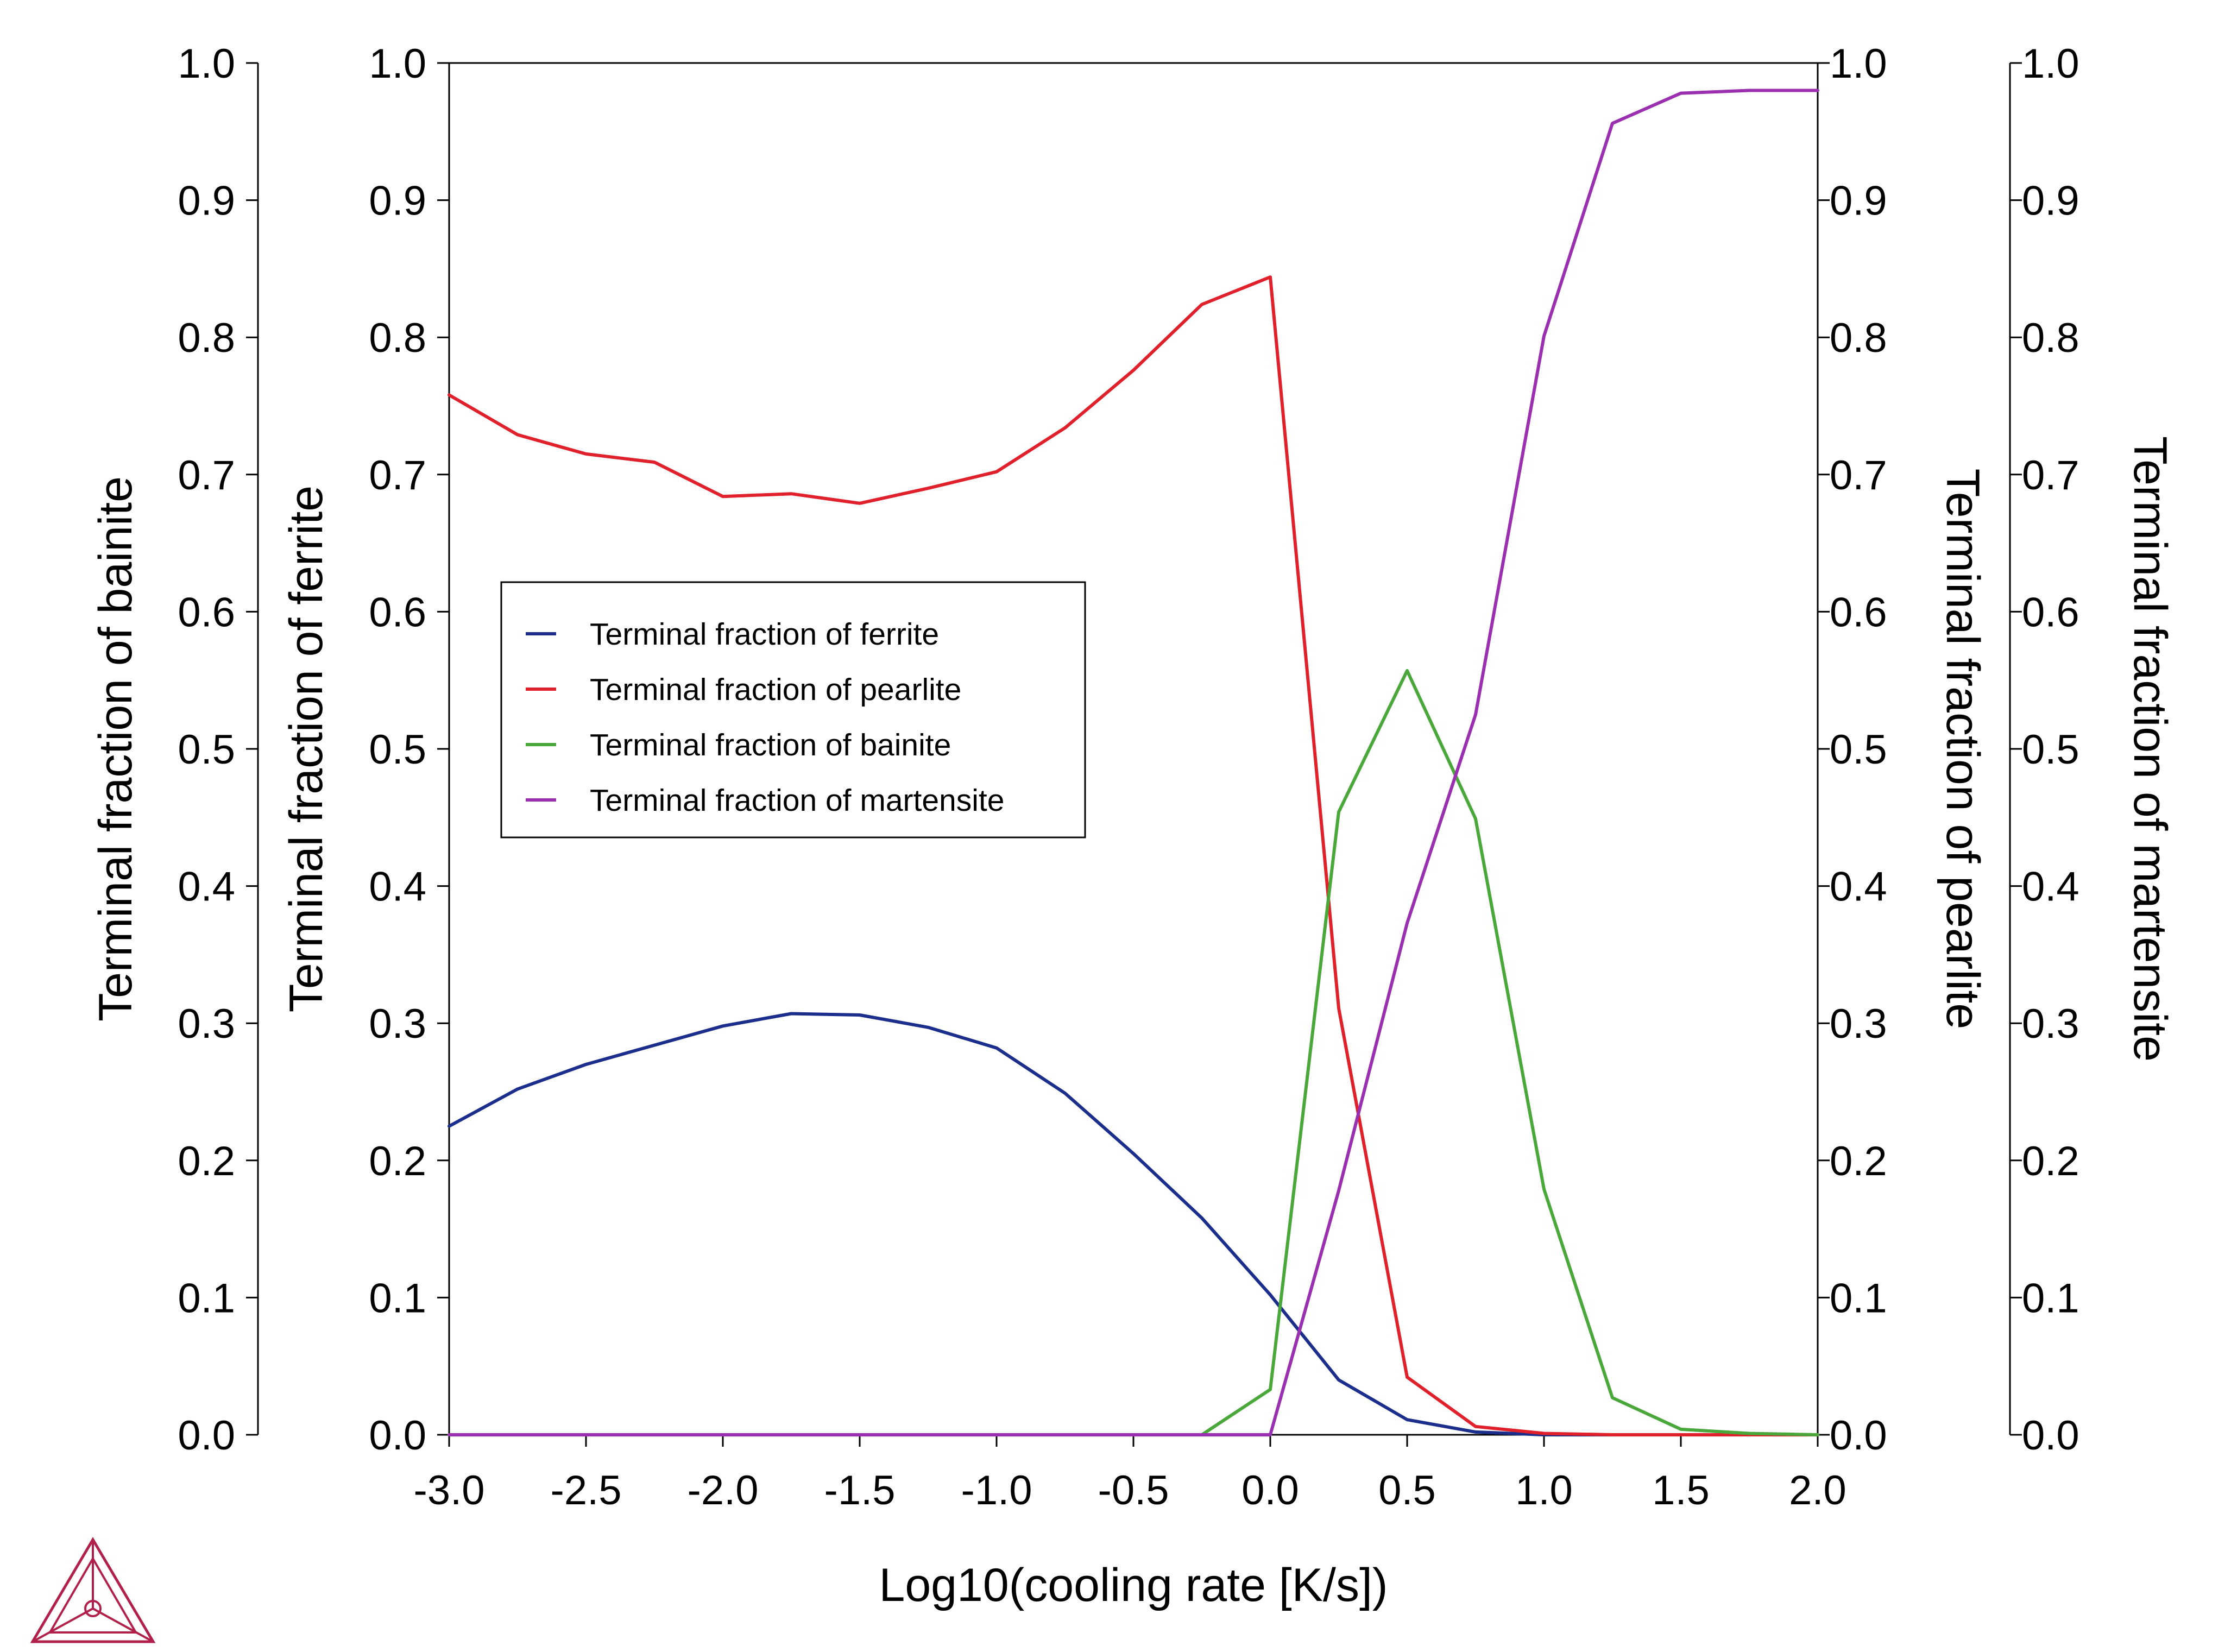 This screenshot has height=1652, width=2231. Describe the element at coordinates (93, 1590) in the screenshot. I see `thermo-calc-logo-icon` at that location.